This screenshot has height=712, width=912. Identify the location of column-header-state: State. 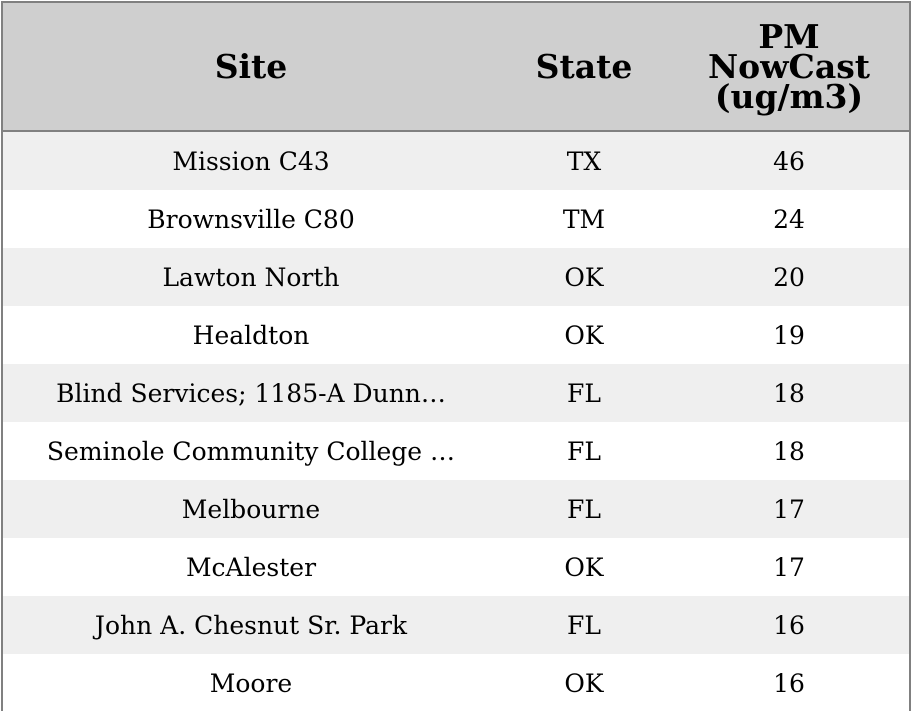
(584, 66).